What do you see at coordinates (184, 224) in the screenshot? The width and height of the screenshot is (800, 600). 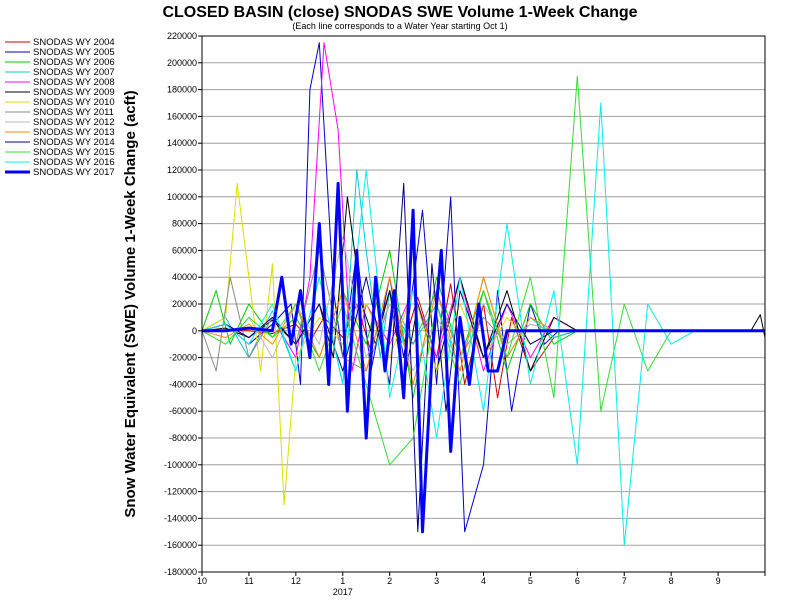 I see `y-tick-label: 80000` at bounding box center [184, 224].